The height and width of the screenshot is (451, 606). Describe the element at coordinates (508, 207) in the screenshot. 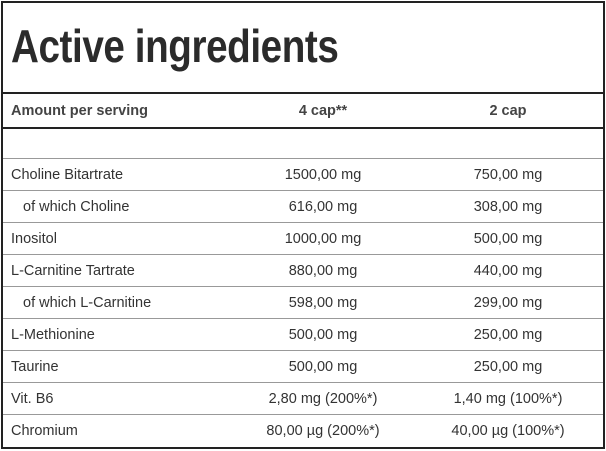

I see `row-value: 308,00 mg` at that location.